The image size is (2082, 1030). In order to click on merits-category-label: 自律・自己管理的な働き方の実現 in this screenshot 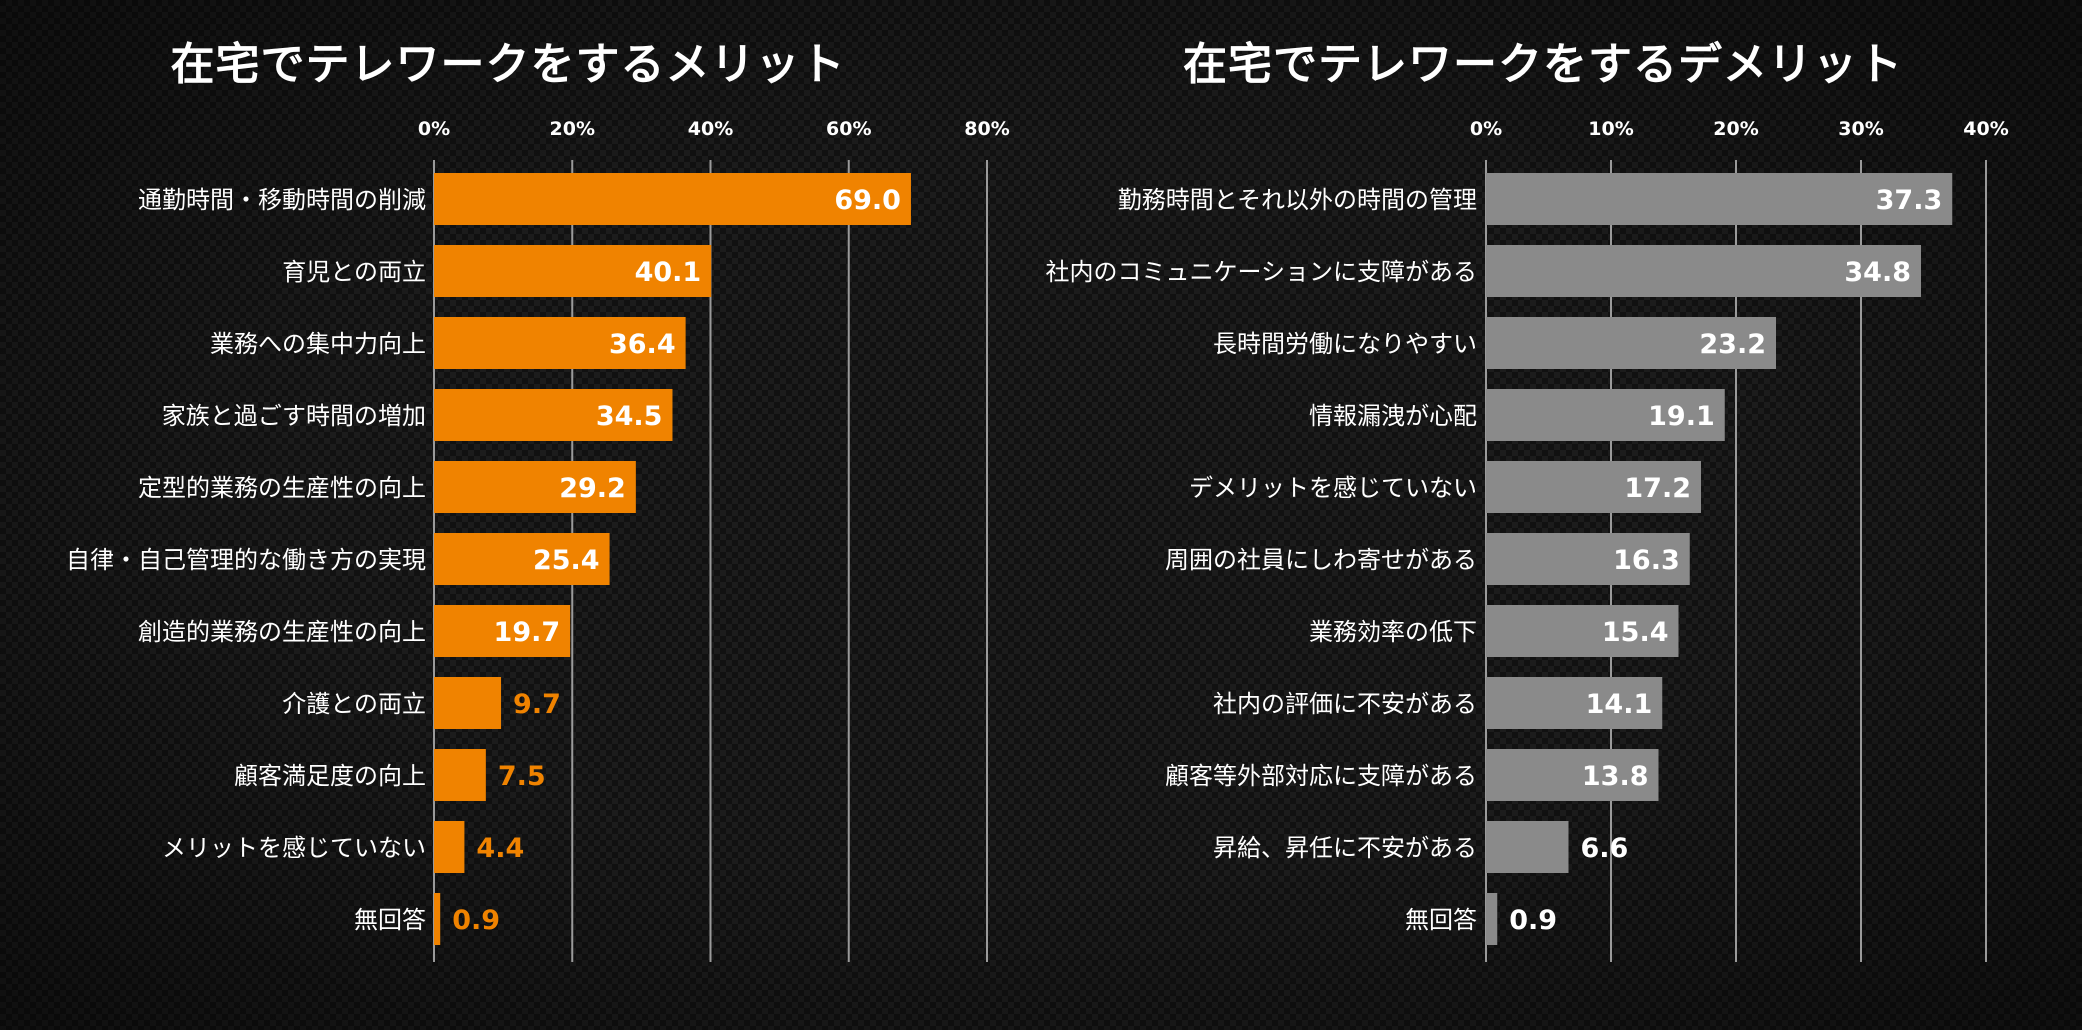, I will do `click(246, 560)`.